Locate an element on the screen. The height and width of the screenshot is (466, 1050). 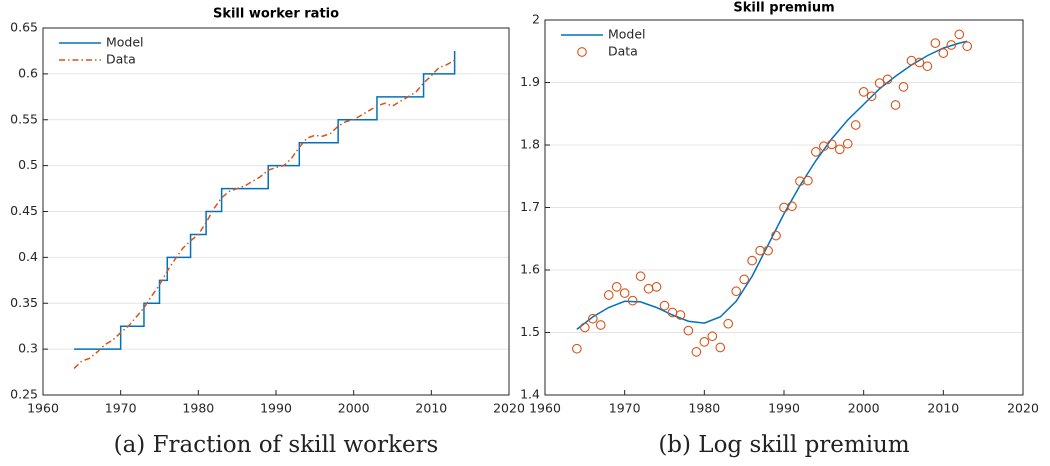
caption: (a) Fraction of skill workers is located at coordinates (276, 445).